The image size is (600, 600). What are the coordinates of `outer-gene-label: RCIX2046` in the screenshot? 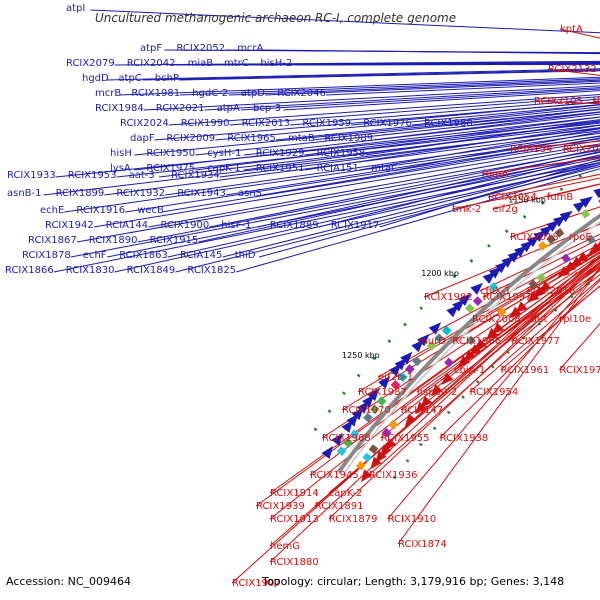 It's located at (301, 93).